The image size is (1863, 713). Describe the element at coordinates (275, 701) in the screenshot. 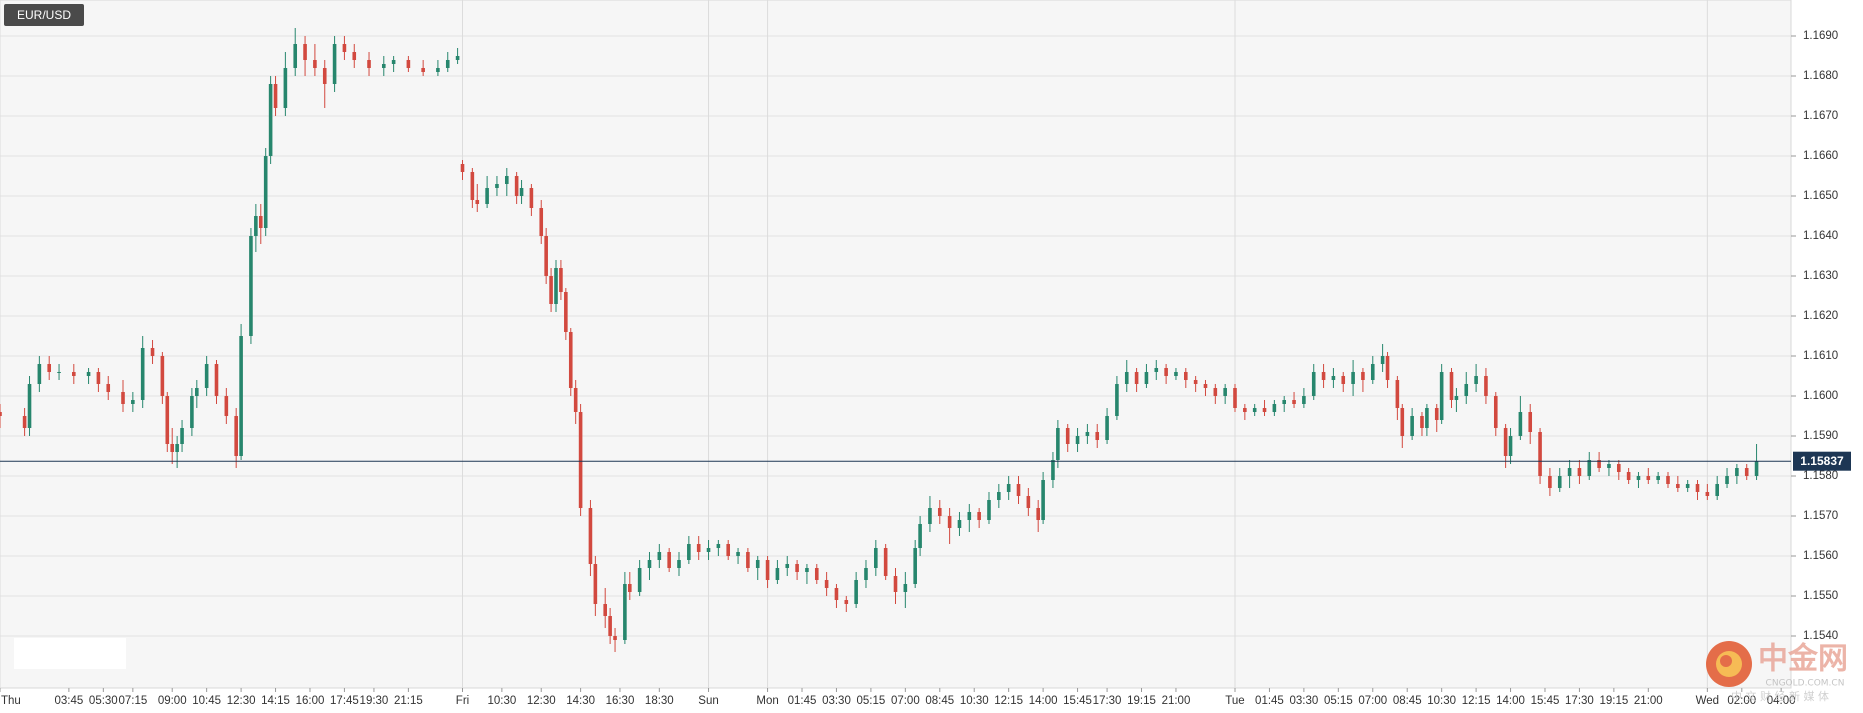

I see `x-tick-label: 14:15` at that location.